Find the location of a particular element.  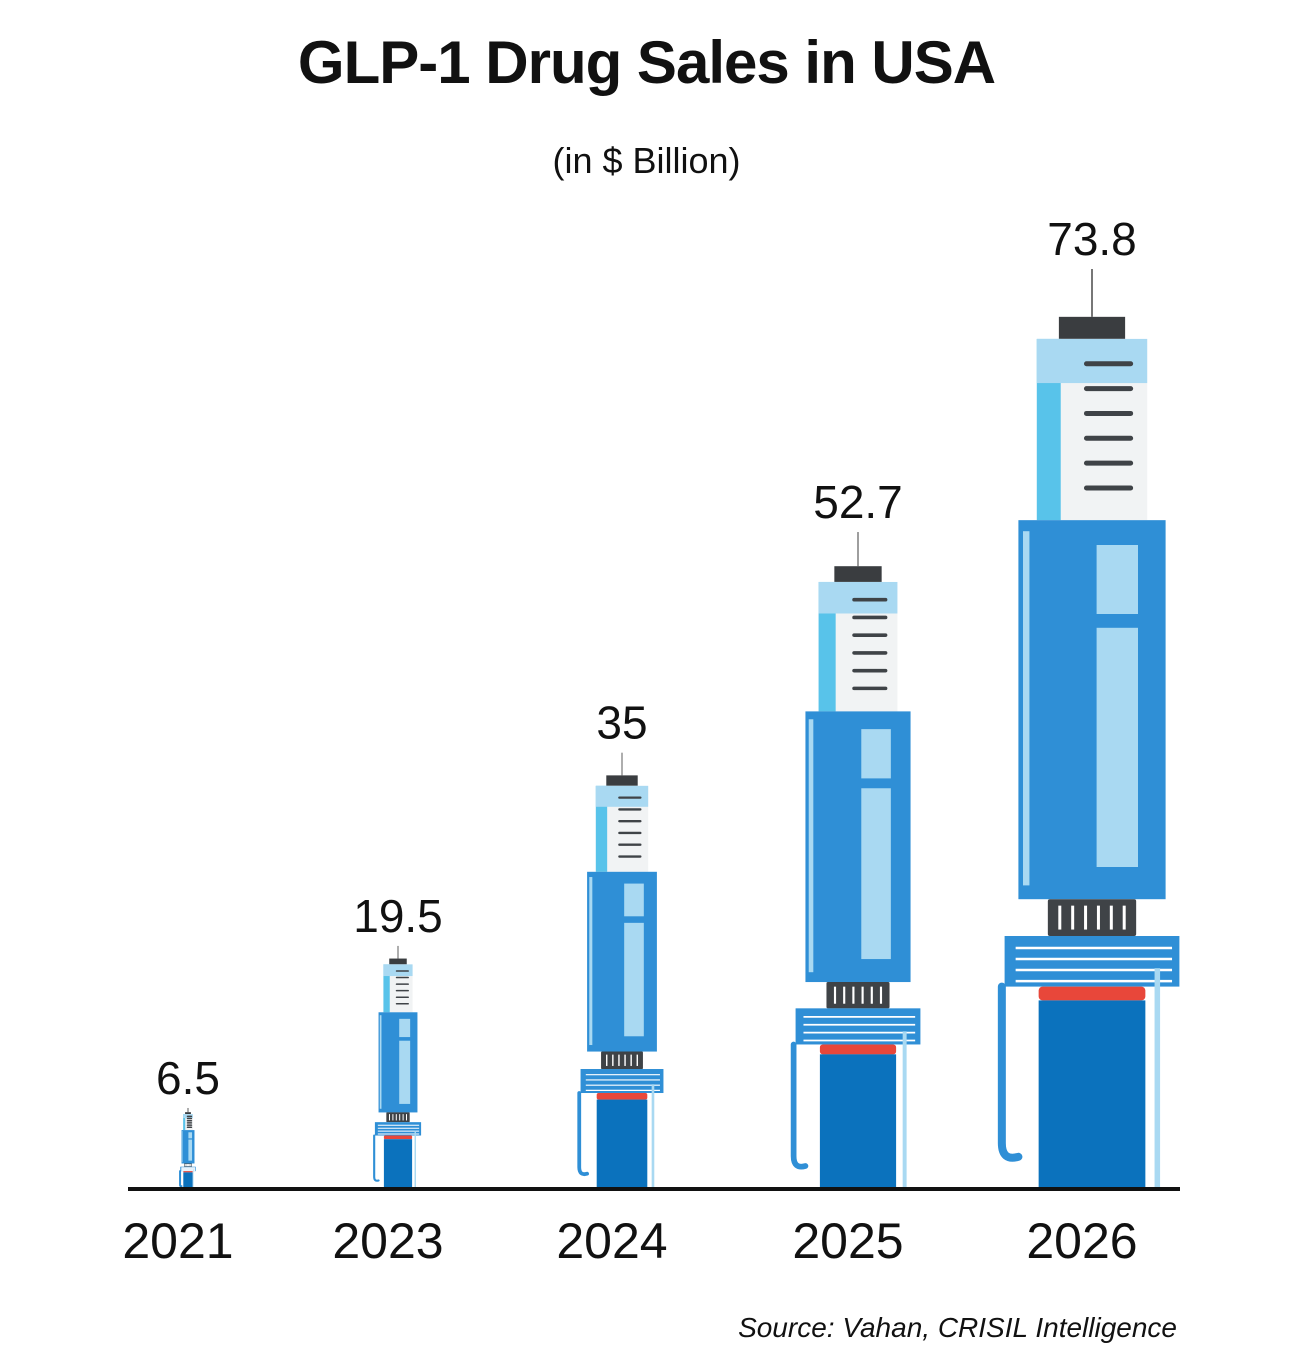

chart-subtitle: (in $ Billion) is located at coordinates (646, 160).